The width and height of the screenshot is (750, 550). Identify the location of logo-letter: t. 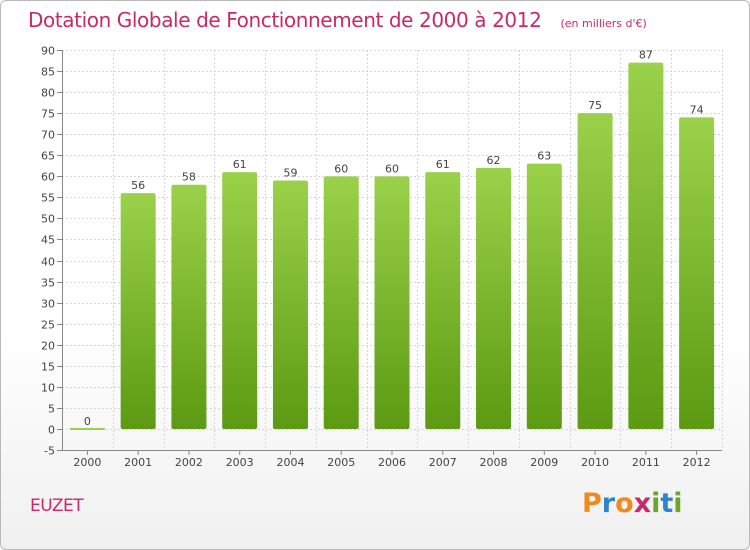
(667, 503).